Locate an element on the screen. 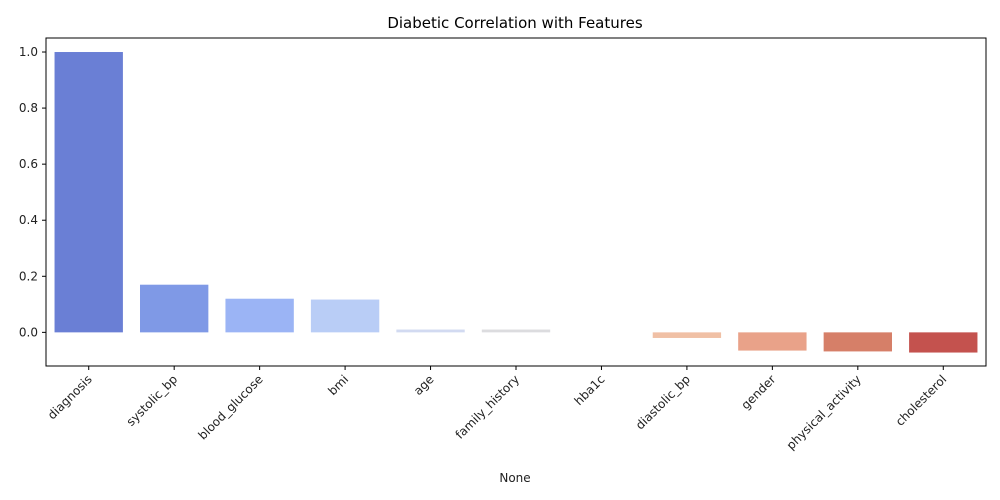 This screenshot has width=1000, height=500. bar-age is located at coordinates (430, 331).